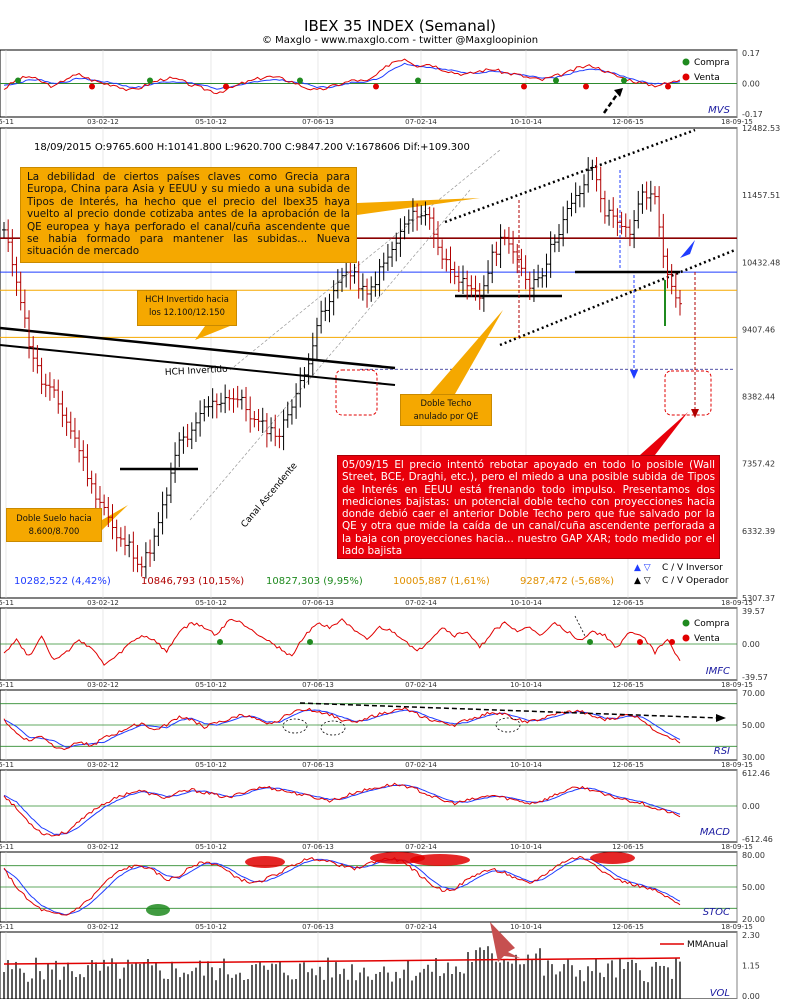  What do you see at coordinates (342, 885) in the screenshot?
I see `stoc-red-line` at bounding box center [342, 885].